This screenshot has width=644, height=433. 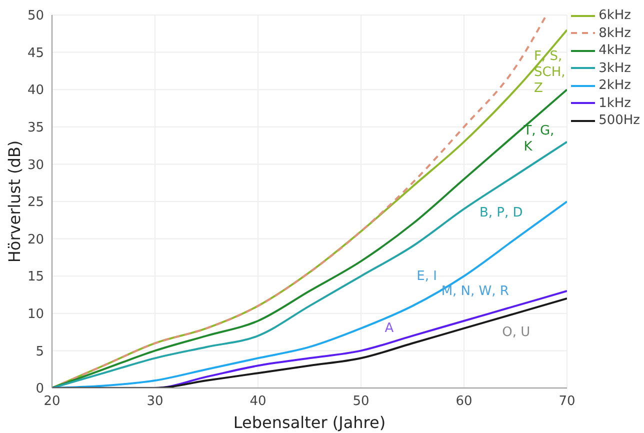 What do you see at coordinates (35, 202) in the screenshot?
I see `y-tick-label: 25` at bounding box center [35, 202].